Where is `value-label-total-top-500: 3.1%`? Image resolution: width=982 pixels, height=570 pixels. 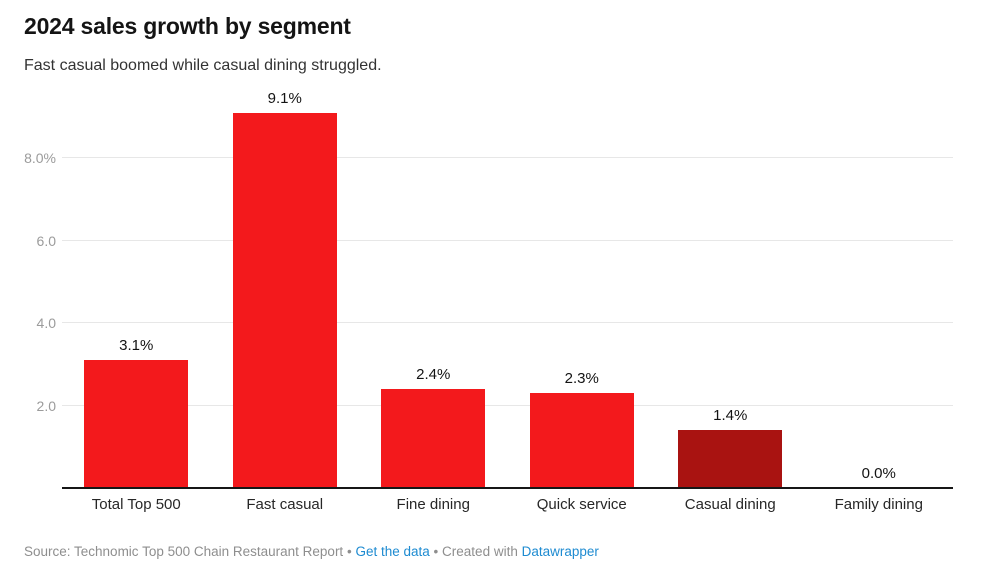 value-label-total-top-500: 3.1% is located at coordinates (136, 345).